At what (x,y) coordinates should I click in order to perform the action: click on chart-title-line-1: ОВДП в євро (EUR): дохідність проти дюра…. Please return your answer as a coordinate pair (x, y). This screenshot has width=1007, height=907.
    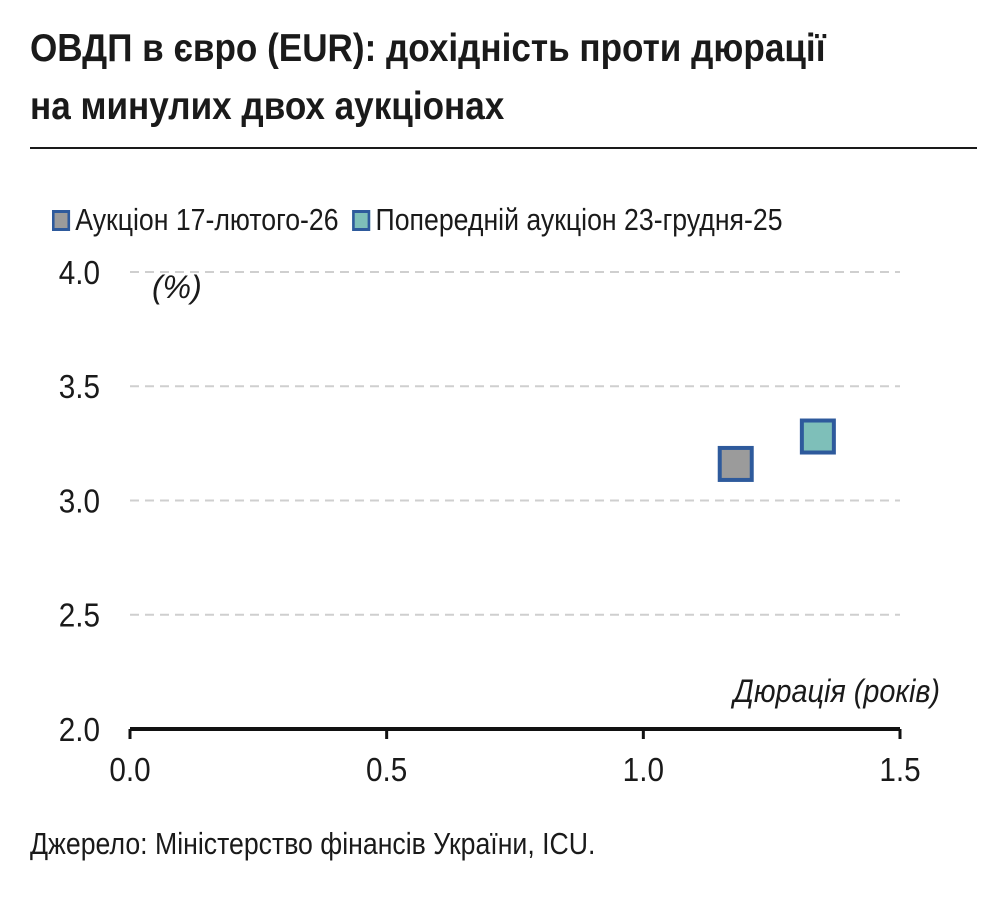
    Looking at the image, I should click on (428, 48).